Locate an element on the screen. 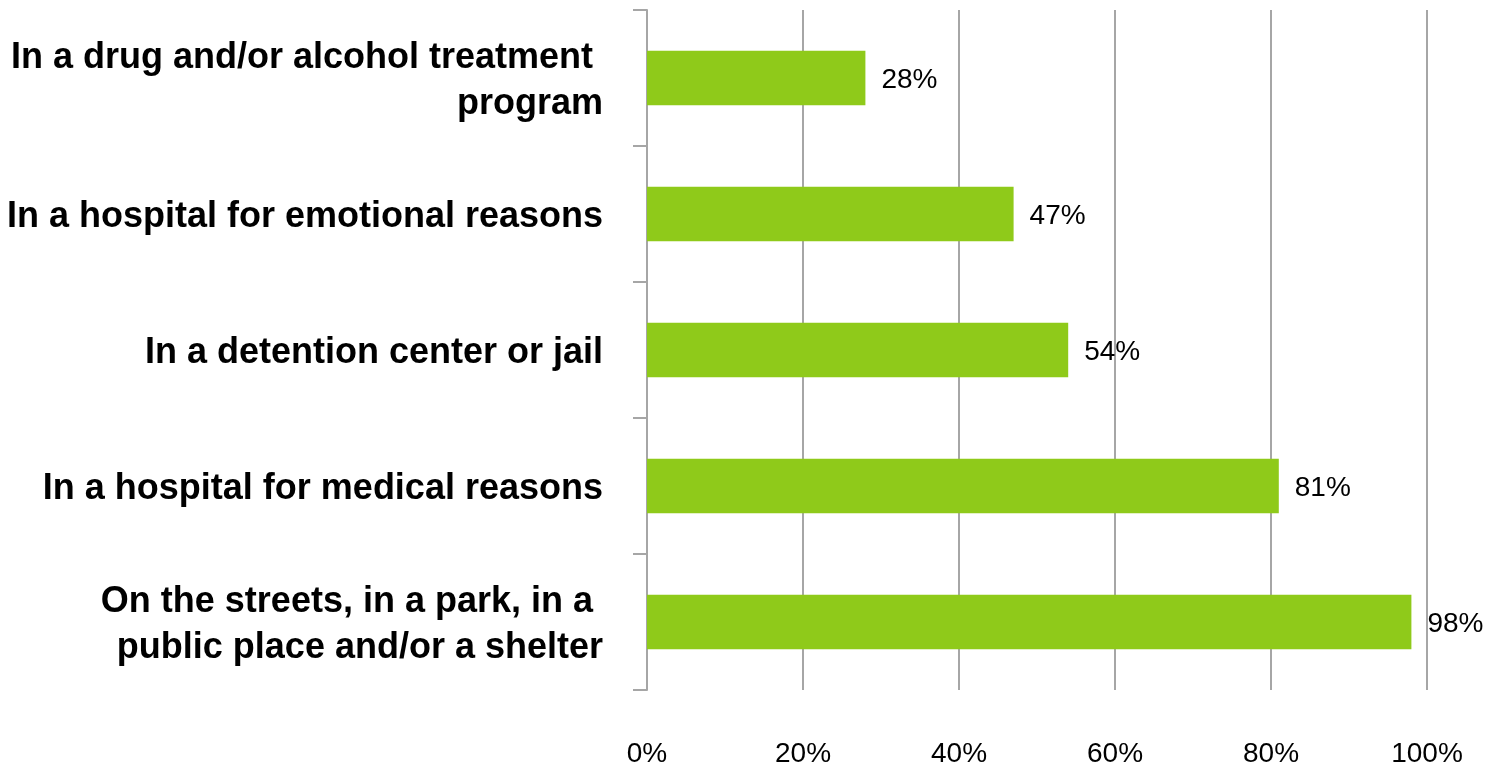 The image size is (1502, 769). y-tick-label: On the streets, in a park, in a public place and/or a shelter is located at coordinates (351, 622).